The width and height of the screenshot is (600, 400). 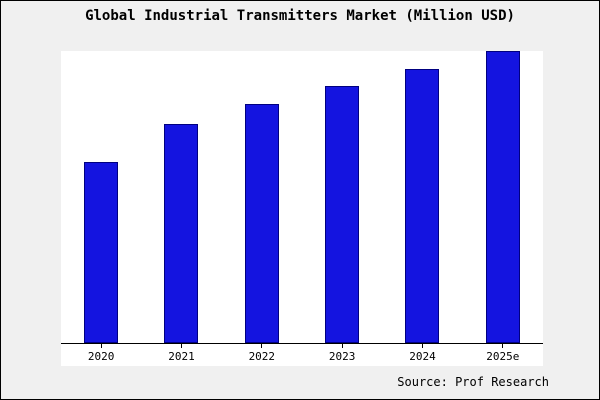 I want to click on bar-slot-2024, so click(x=422, y=197).